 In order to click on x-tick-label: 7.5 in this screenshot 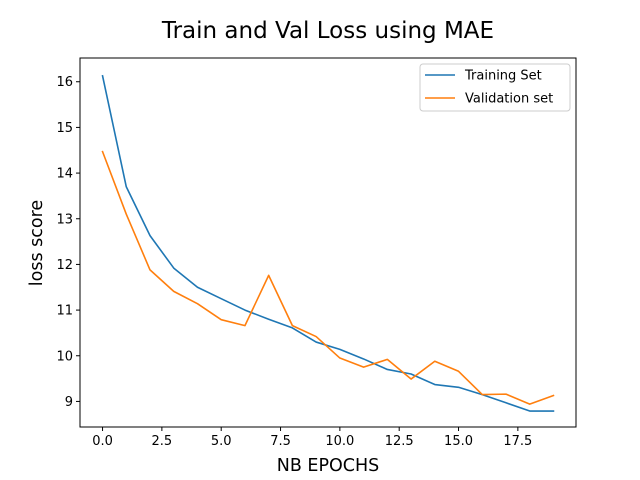, I will do `click(280, 441)`.